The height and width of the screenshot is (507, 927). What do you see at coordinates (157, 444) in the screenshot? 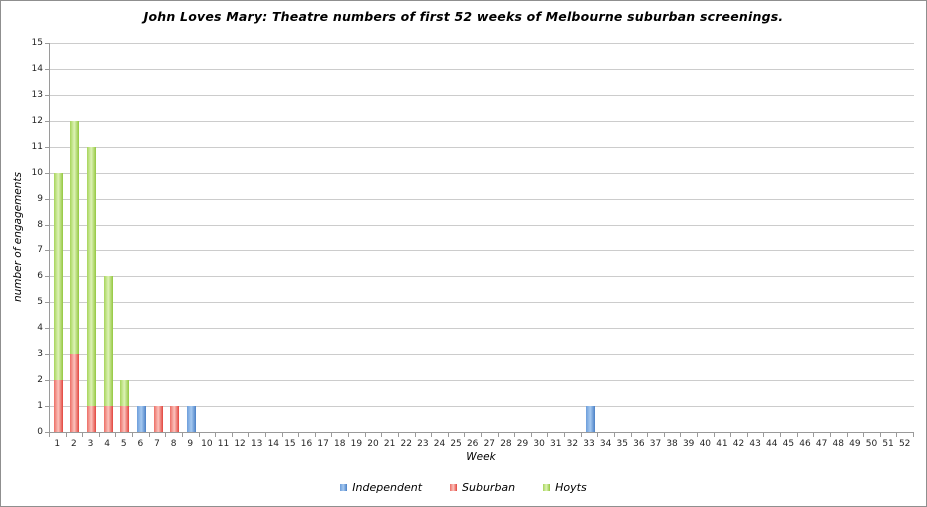
I see `x-axis-label: 7` at bounding box center [157, 444].